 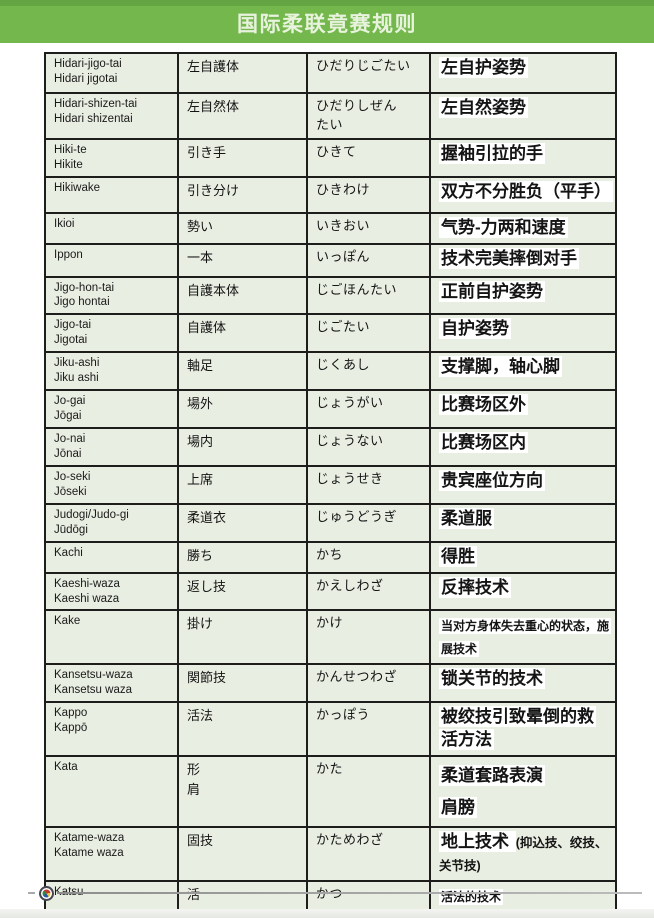 What do you see at coordinates (349, 893) in the screenshot?
I see `footer-divider-line` at bounding box center [349, 893].